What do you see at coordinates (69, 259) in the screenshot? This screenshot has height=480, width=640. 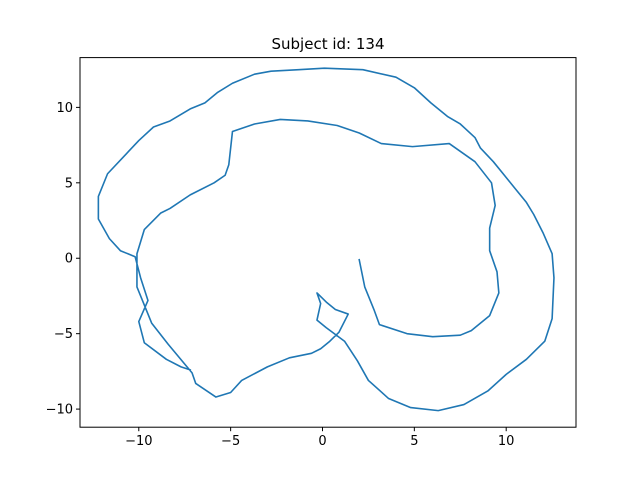 I see `y-tick-label: 0` at bounding box center [69, 259].